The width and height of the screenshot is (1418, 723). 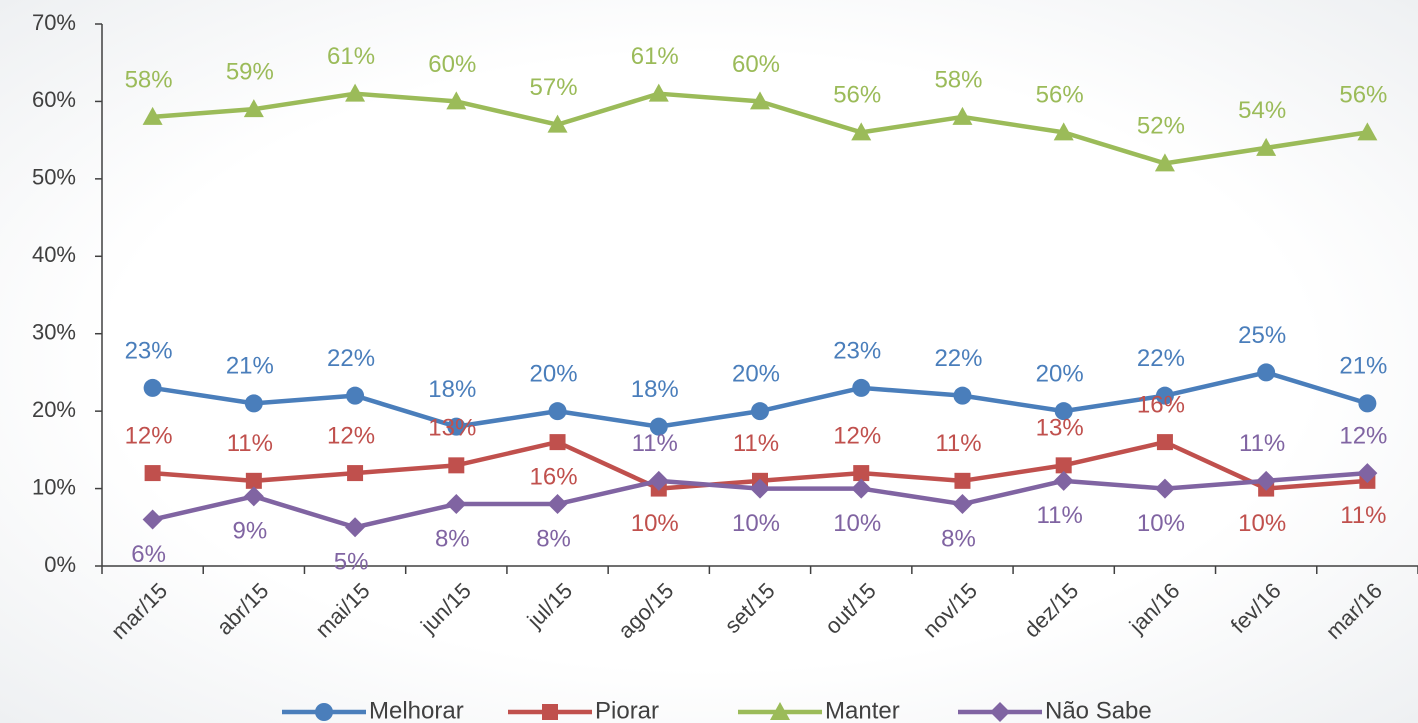 I want to click on y-tick-label: 0%, so click(x=60, y=564).